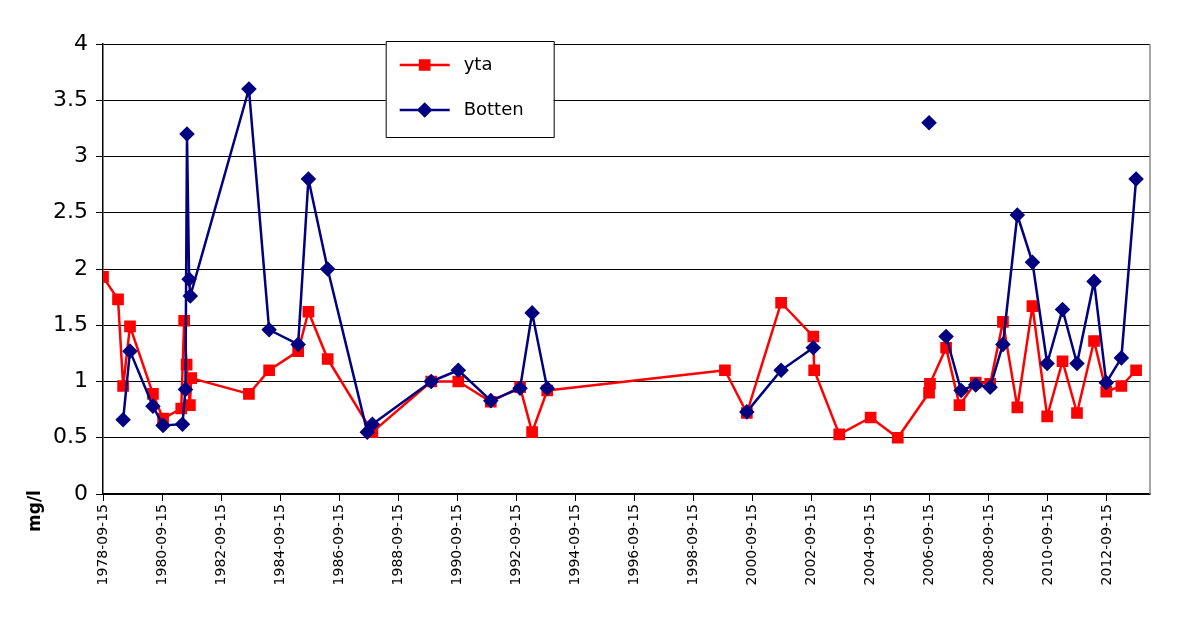 This screenshot has width=1187, height=622. I want to click on x-tick-label: 1984-09-15, so click(278, 545).